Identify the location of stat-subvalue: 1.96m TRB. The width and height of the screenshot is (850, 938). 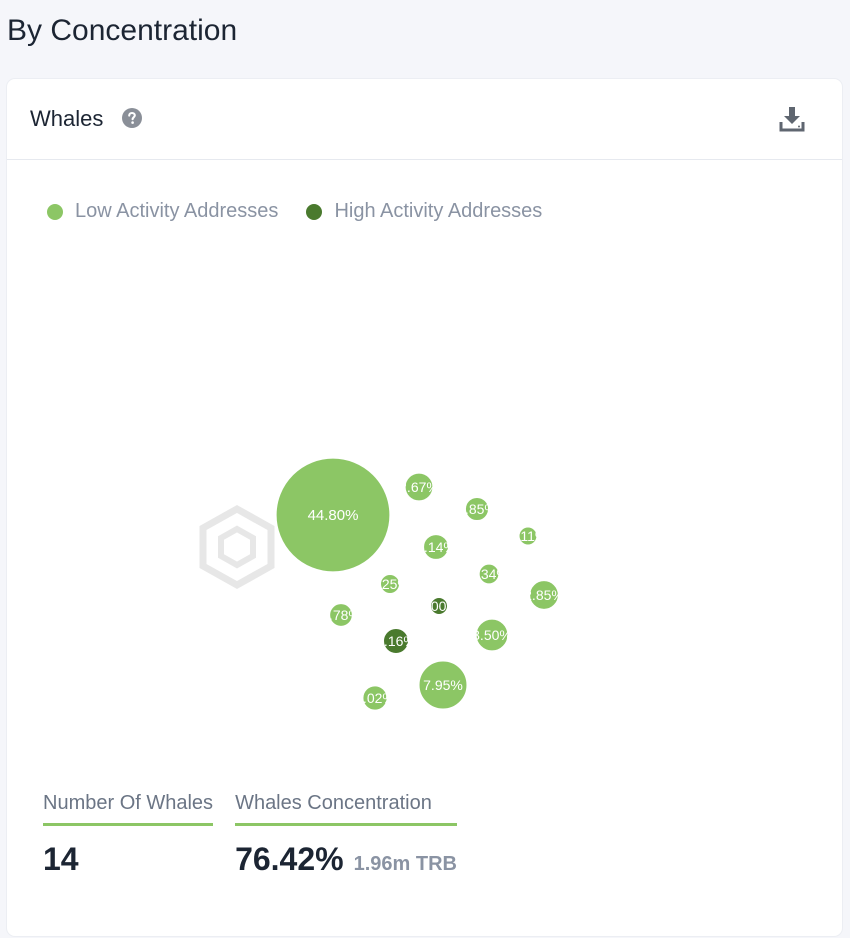
(405, 864).